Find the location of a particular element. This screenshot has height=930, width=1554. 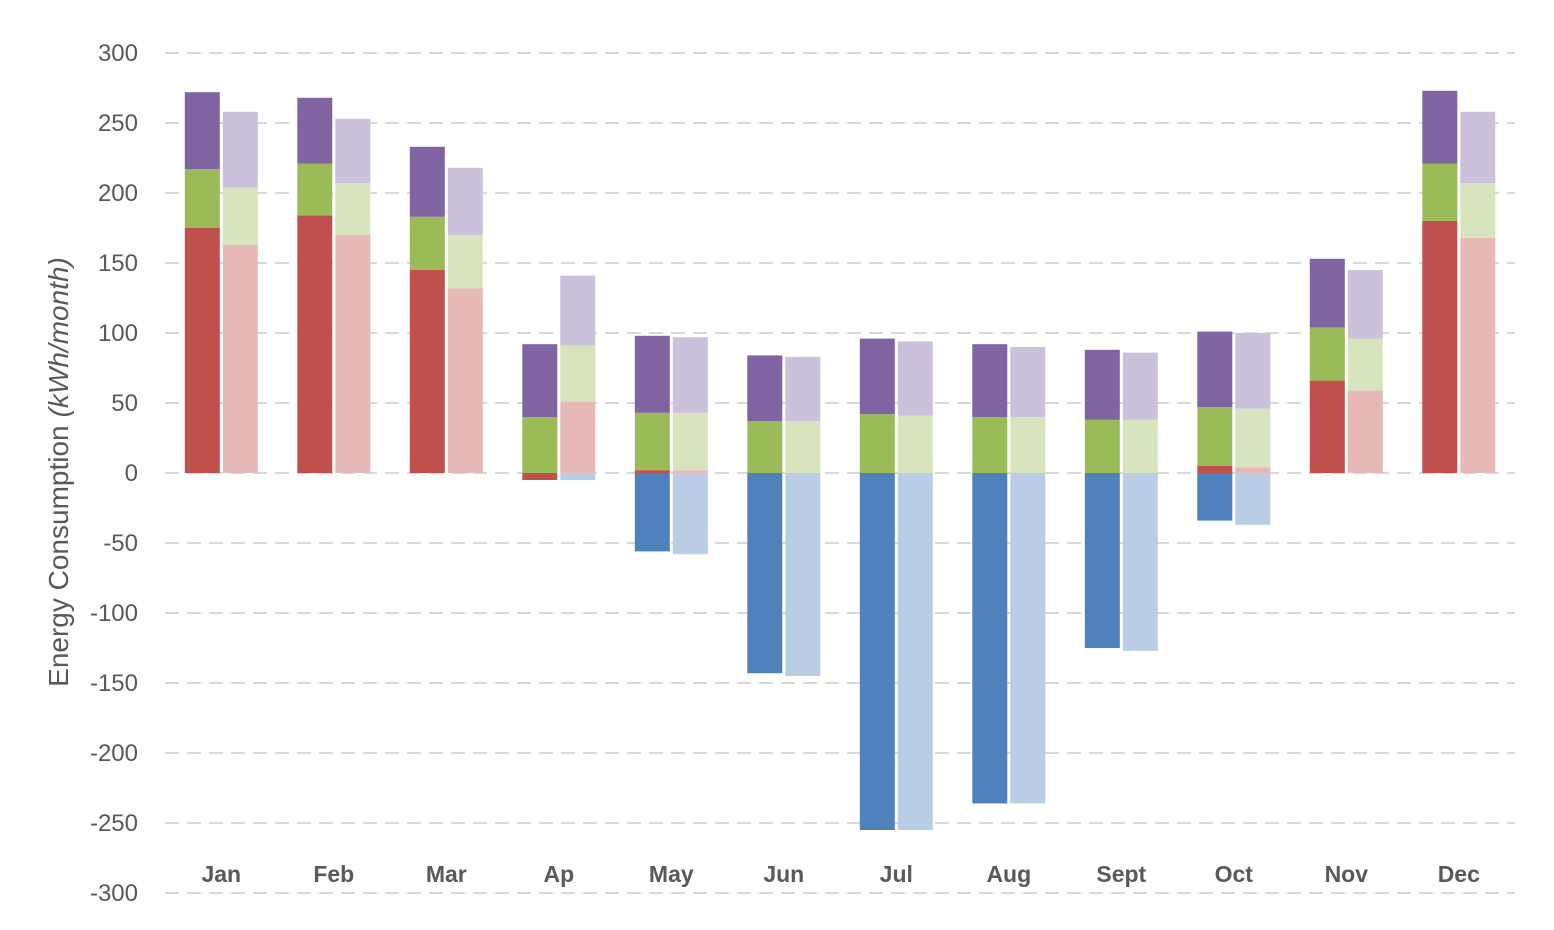

y-axis-label-unit: (kWh/month) is located at coordinates (58, 337).